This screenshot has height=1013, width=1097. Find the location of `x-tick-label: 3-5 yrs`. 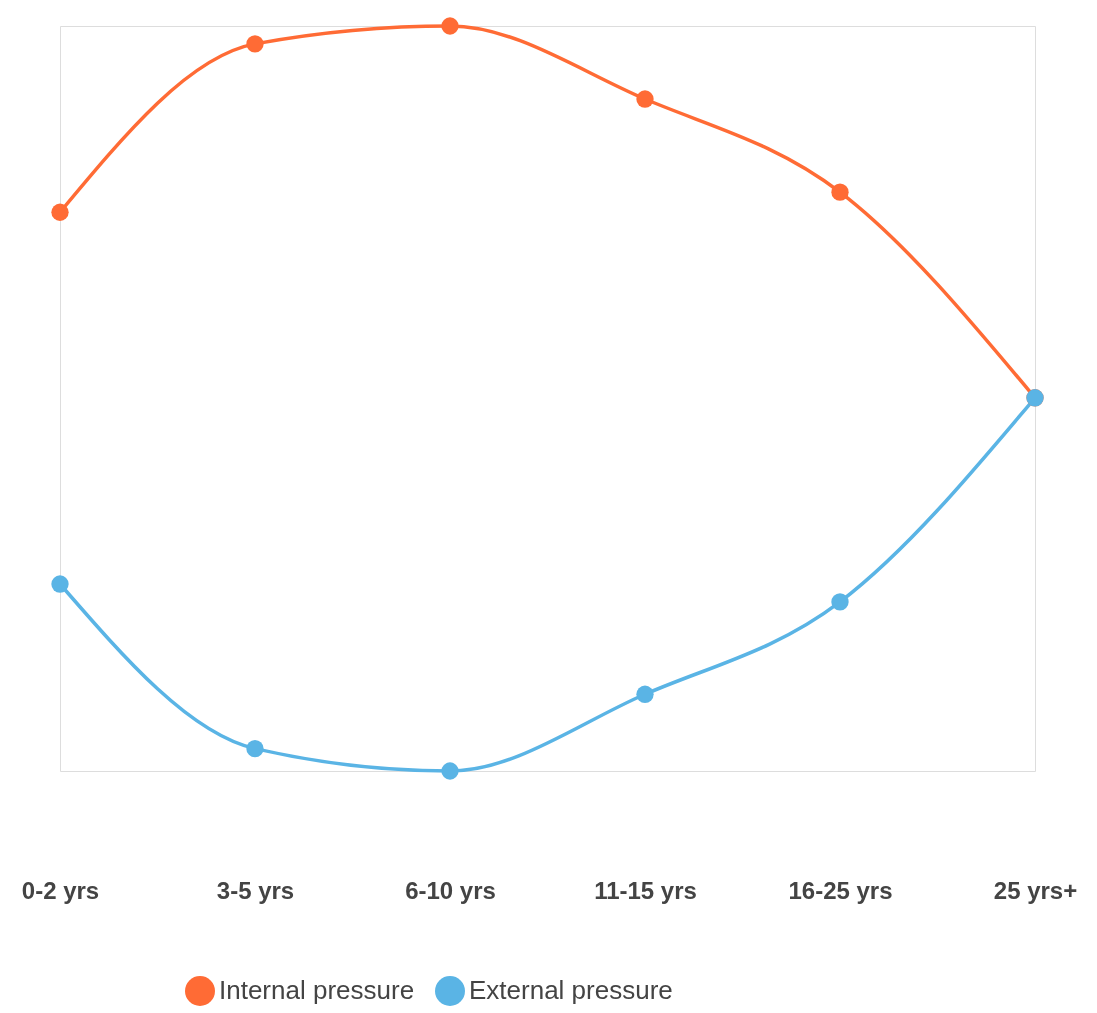

x-tick-label: 3-5 yrs is located at coordinates (255, 890).